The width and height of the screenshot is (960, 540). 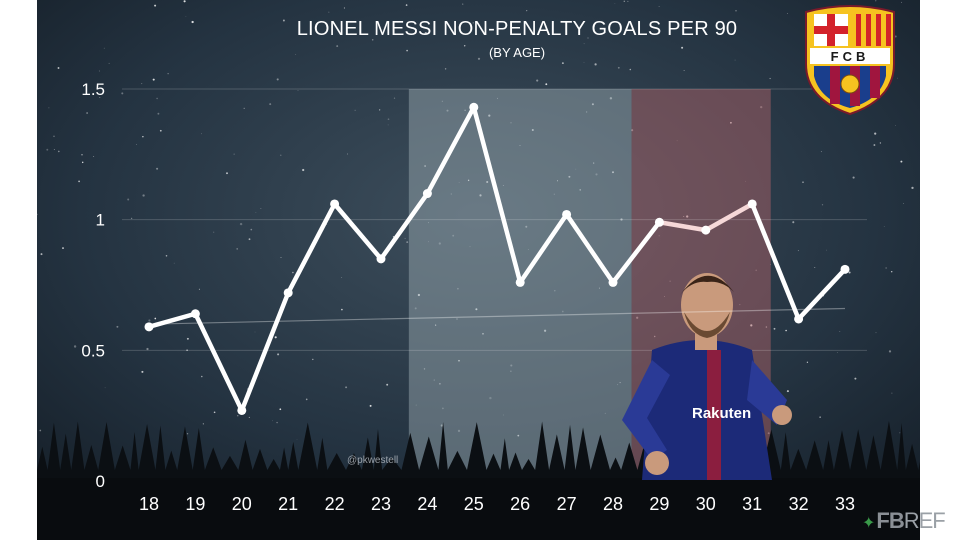 I want to click on crest-senyera-stripe, so click(x=858, y=30).